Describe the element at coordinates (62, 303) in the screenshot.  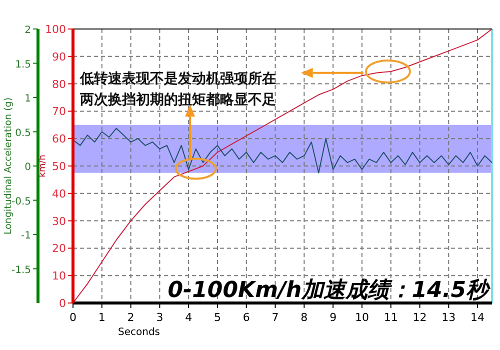
I see `y-tick-label: 0` at that location.